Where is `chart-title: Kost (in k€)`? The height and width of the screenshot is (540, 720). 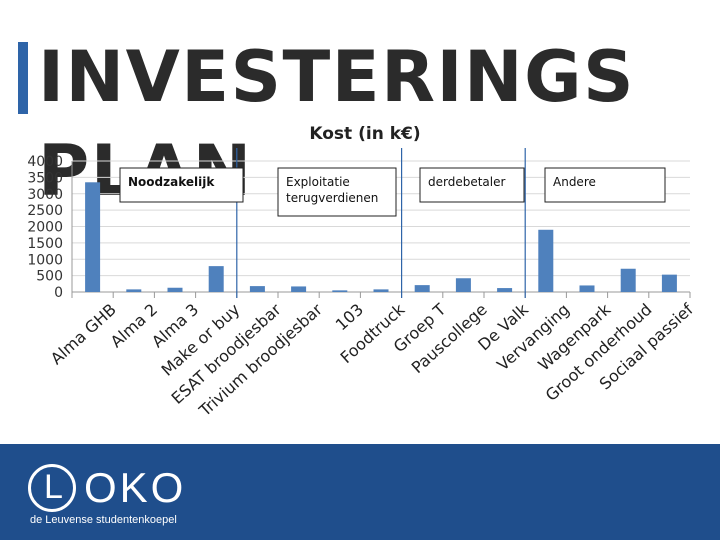
chart-title: Kost (in k€) is located at coordinates (364, 134).